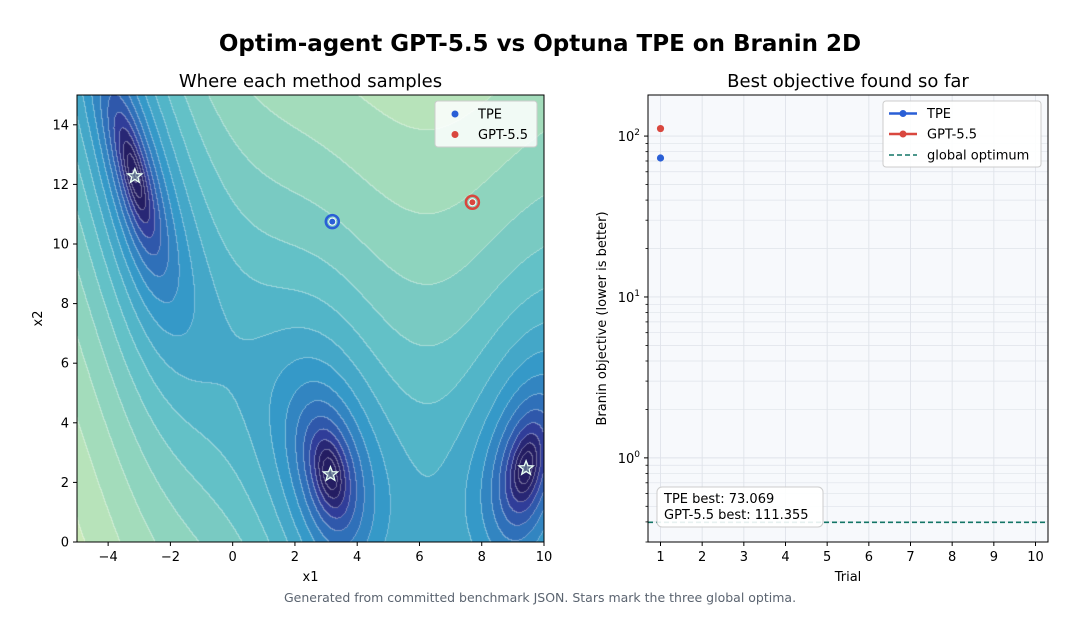  Describe the element at coordinates (629, 136) in the screenshot. I see `progress-ytick-label: 10²` at that location.